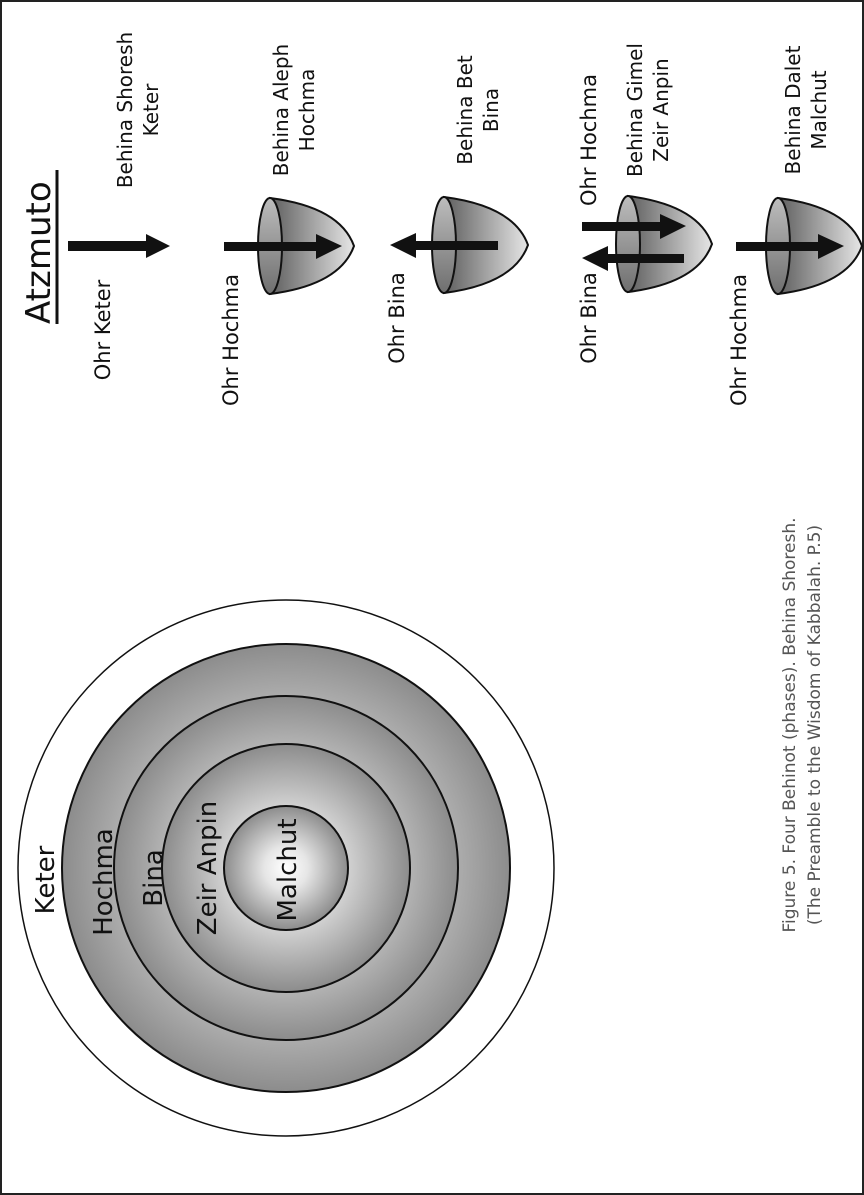 The width and height of the screenshot is (864, 1195). I want to click on phase-shoresh-name: Behina Shoresh, so click(125, 110).